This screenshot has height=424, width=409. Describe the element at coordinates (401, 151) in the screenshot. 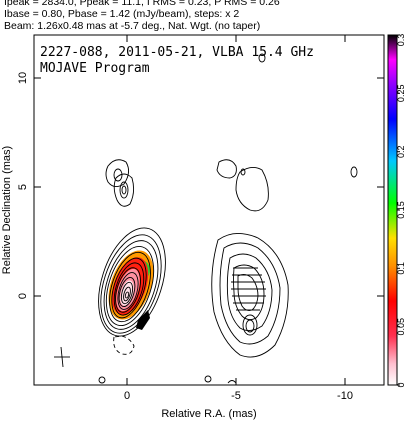

I see `colorbar-tick-label: 0.2` at that location.